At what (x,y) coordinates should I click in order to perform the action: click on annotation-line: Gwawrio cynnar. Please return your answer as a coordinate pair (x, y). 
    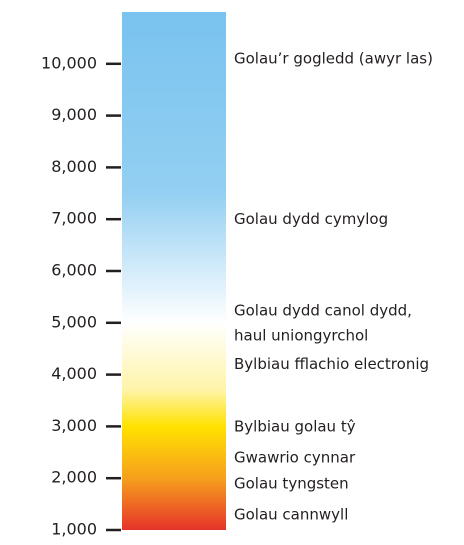
    Looking at the image, I should click on (295, 457).